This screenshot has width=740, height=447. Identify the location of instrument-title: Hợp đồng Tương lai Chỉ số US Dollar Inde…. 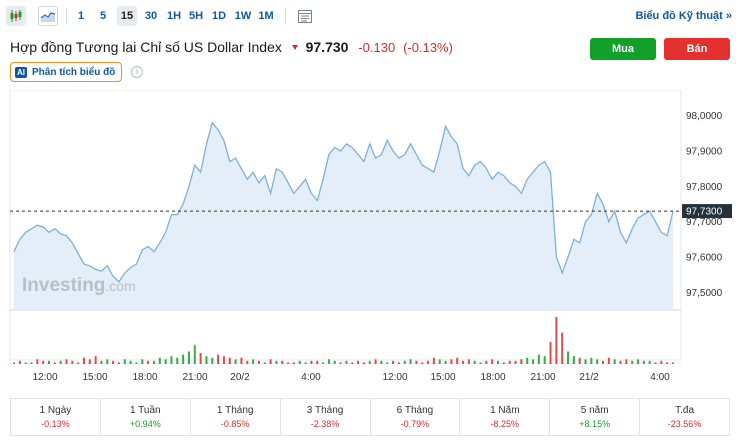
(146, 47).